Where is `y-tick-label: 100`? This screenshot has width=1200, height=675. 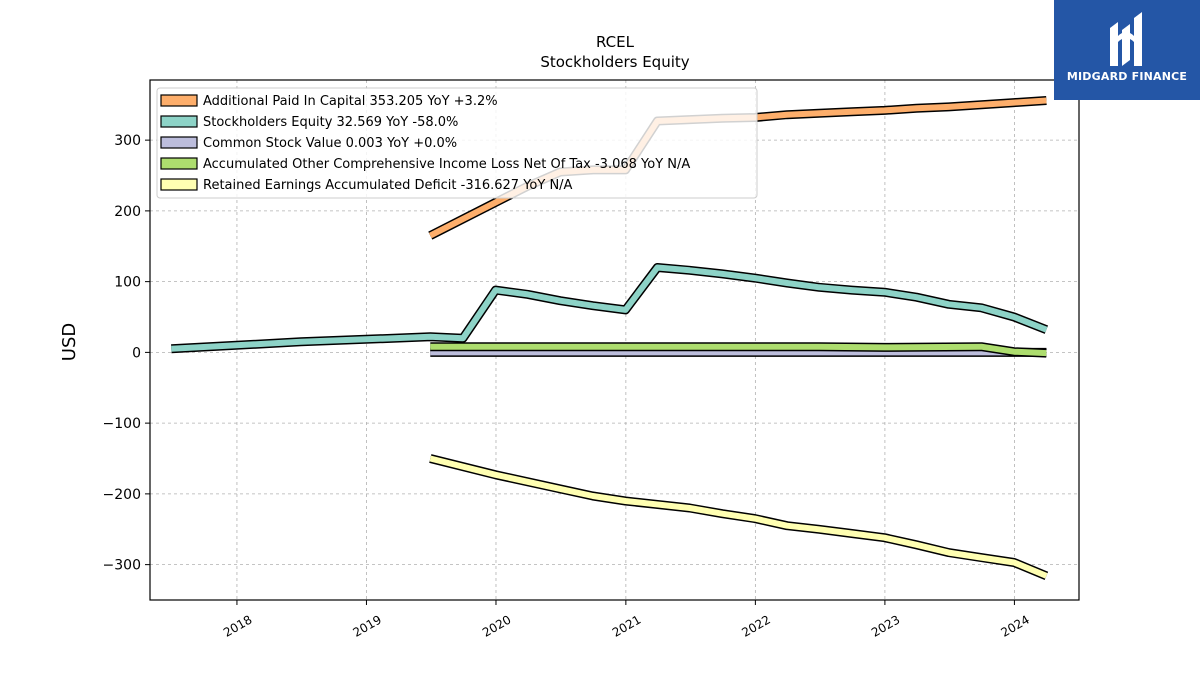 y-tick-label: 100 is located at coordinates (127, 283).